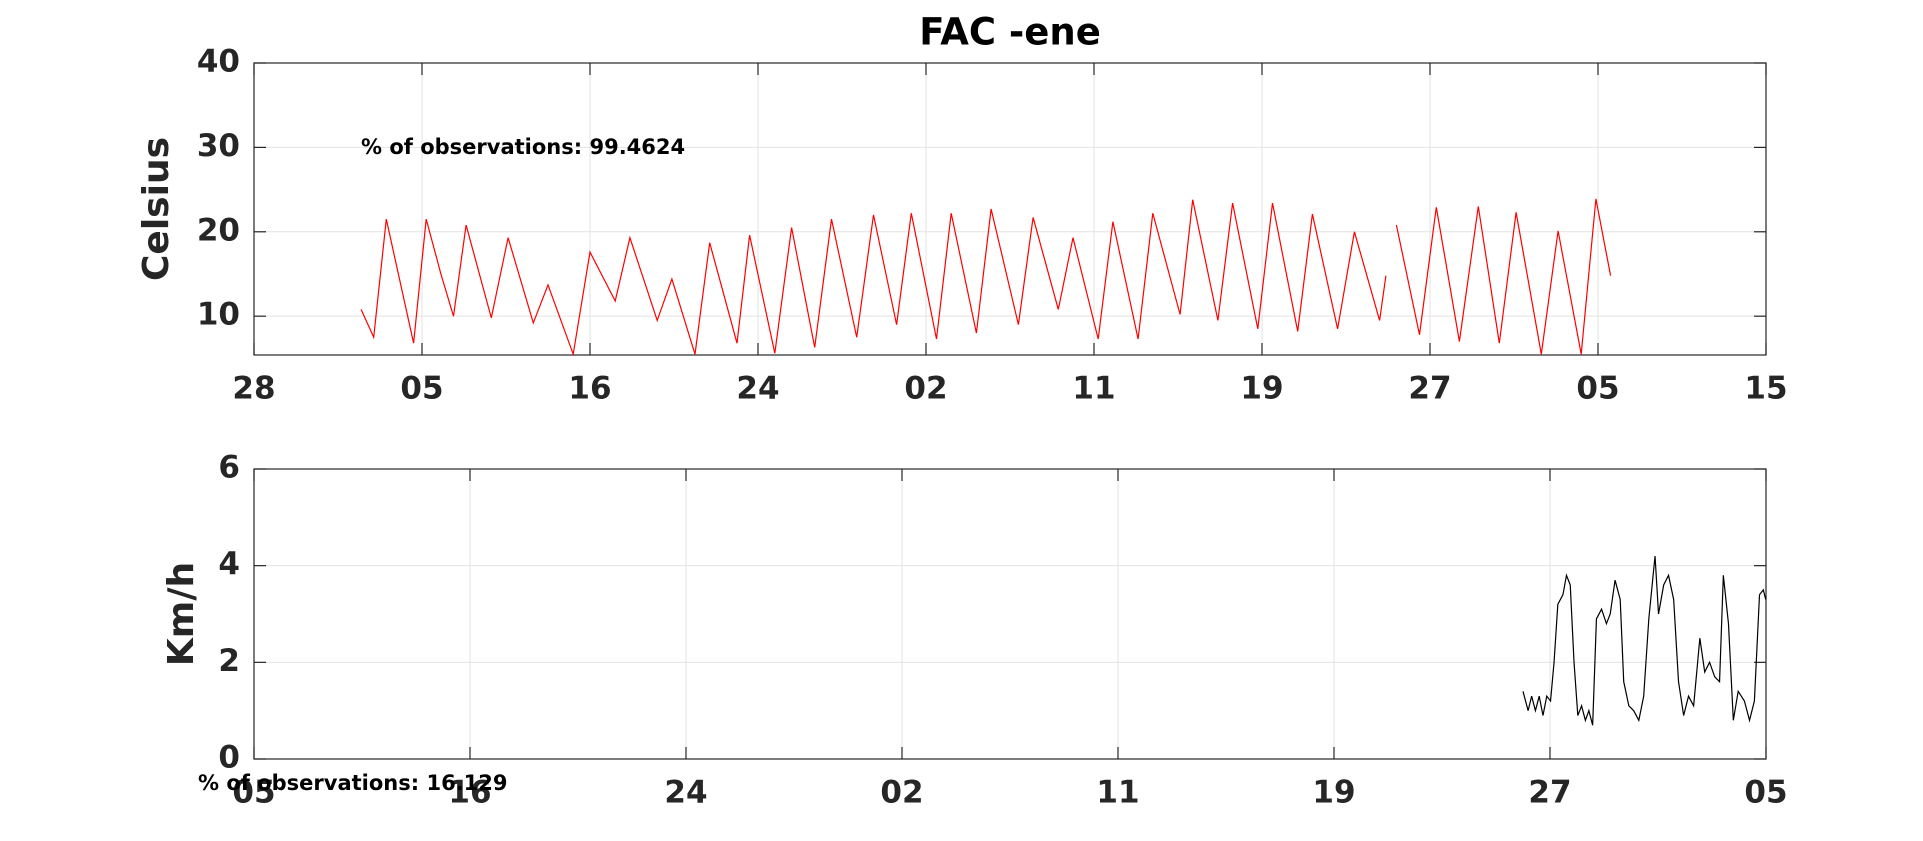 The width and height of the screenshot is (1923, 841). Describe the element at coordinates (1765, 389) in the screenshot. I see `x-tick-label: 15` at that location.